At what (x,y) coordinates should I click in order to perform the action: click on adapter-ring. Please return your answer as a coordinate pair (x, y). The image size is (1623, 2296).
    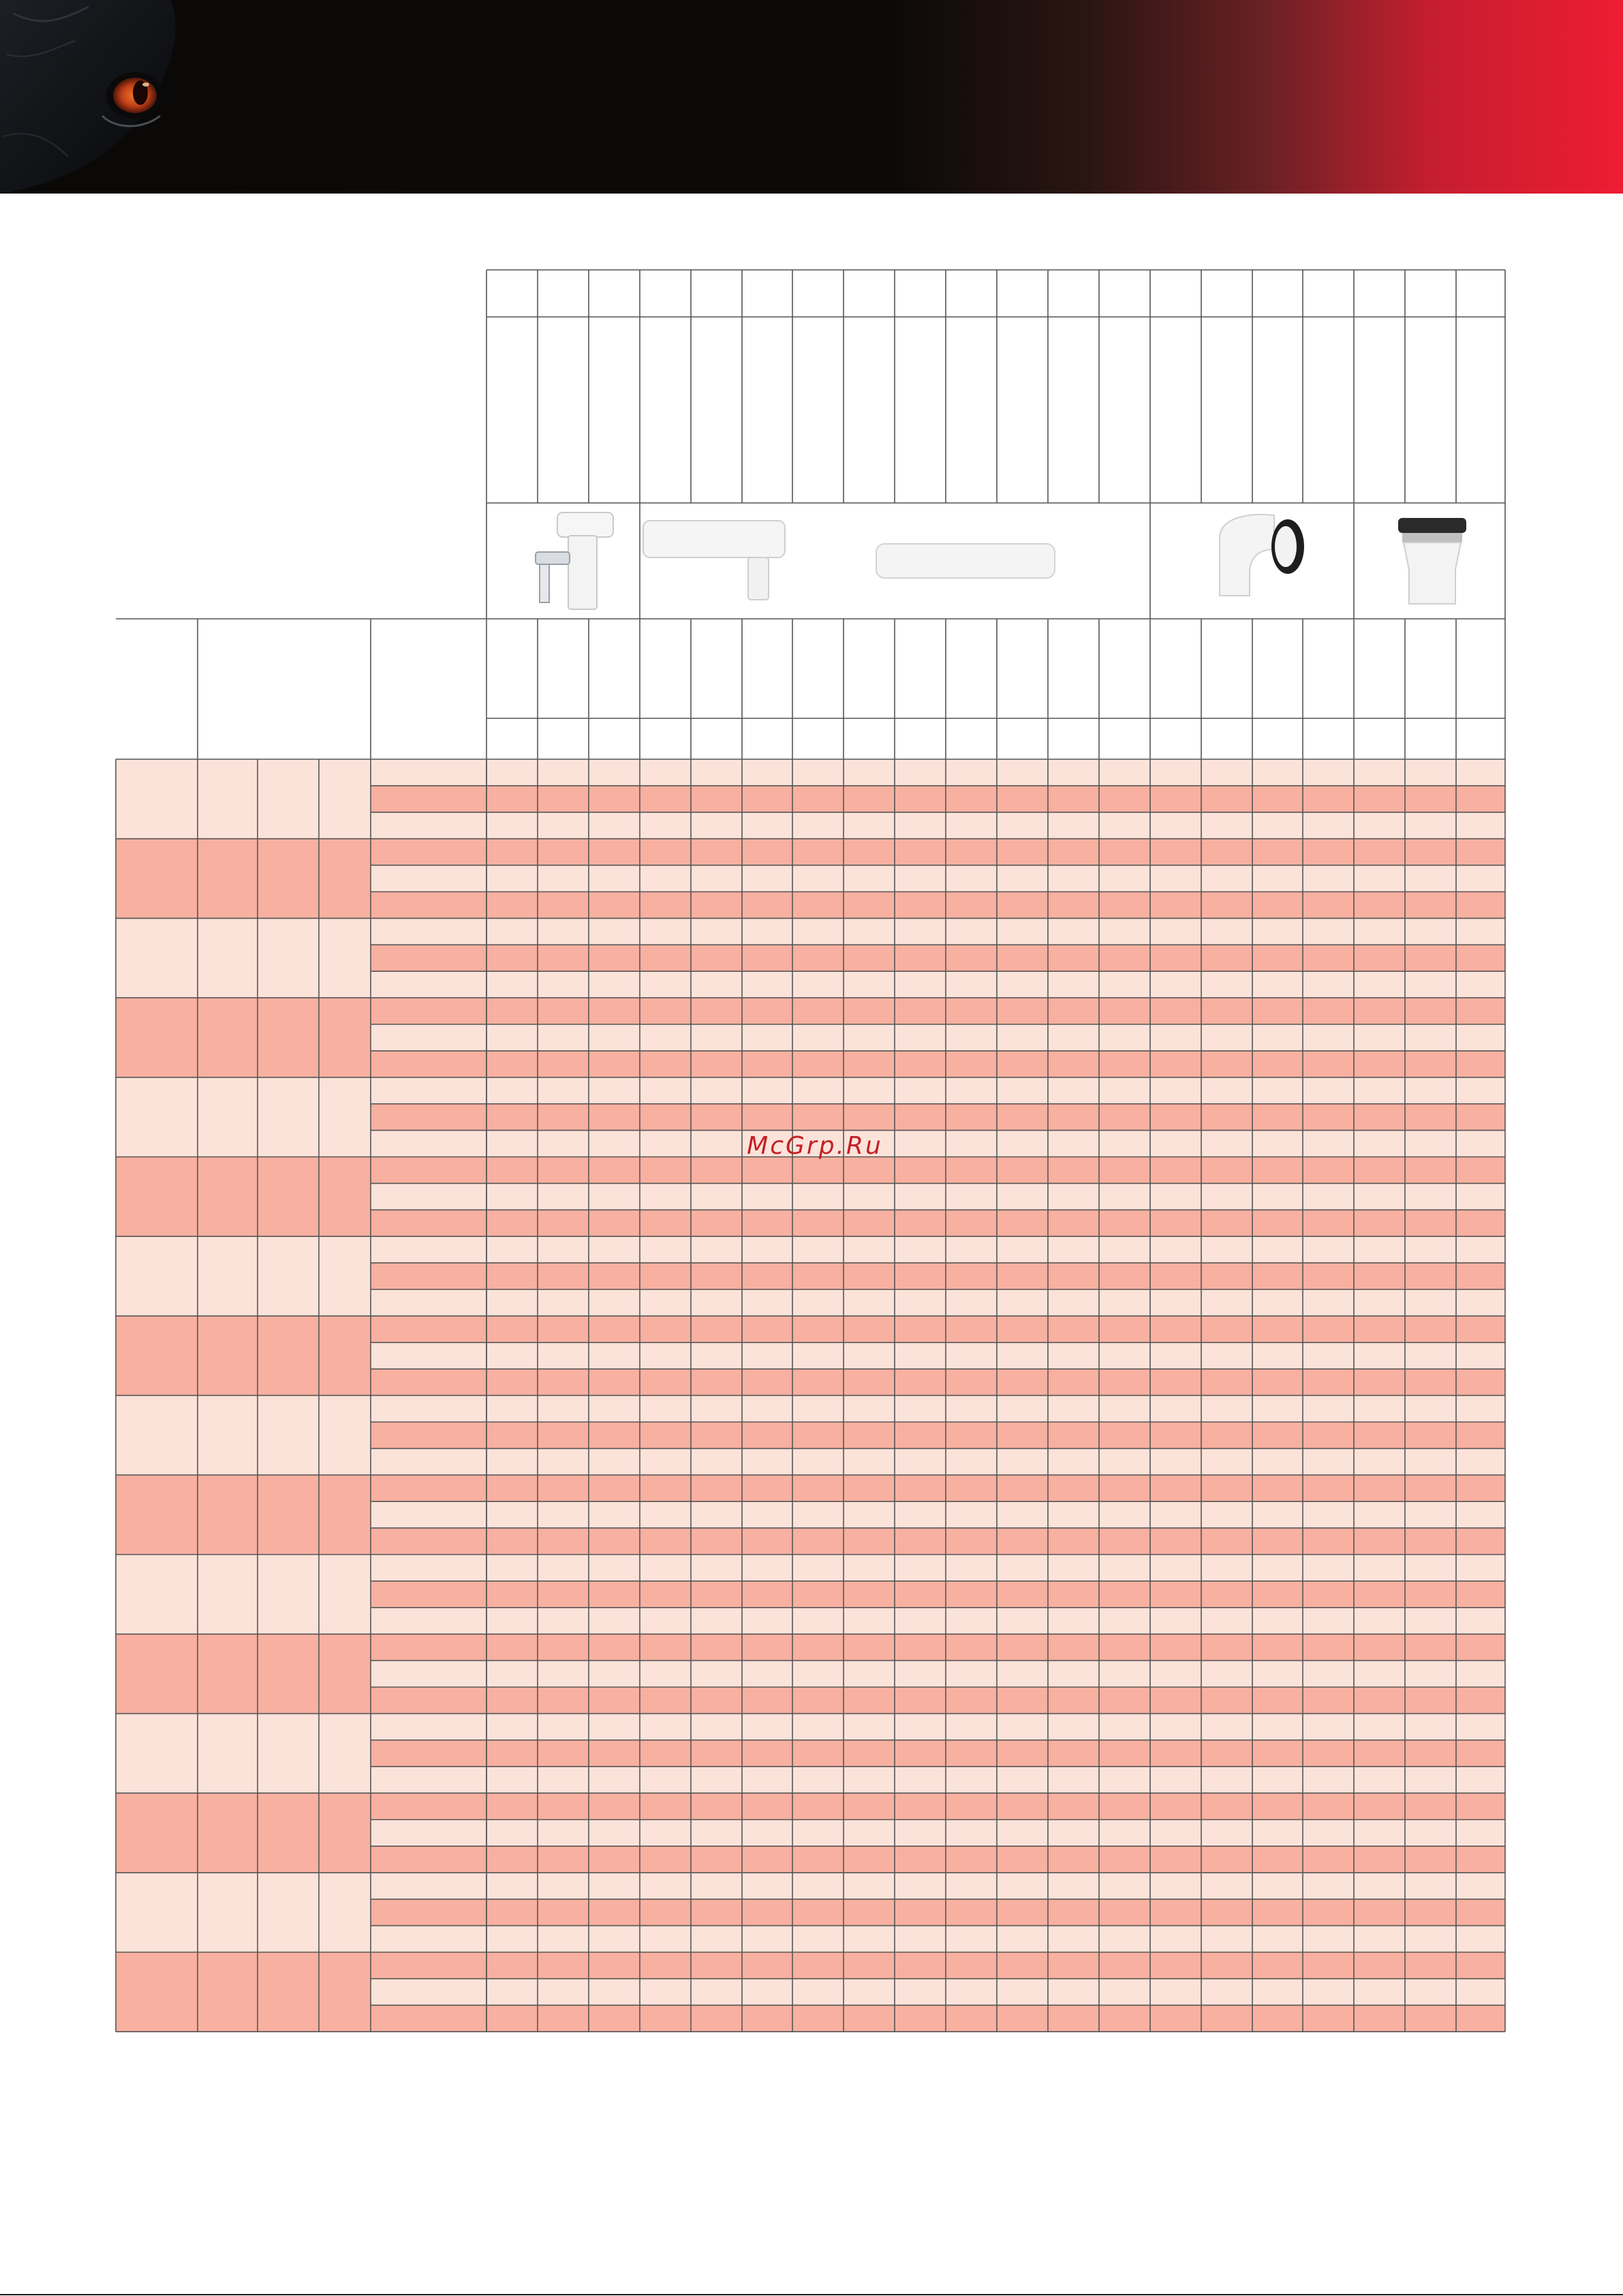
    Looking at the image, I should click on (1432, 538).